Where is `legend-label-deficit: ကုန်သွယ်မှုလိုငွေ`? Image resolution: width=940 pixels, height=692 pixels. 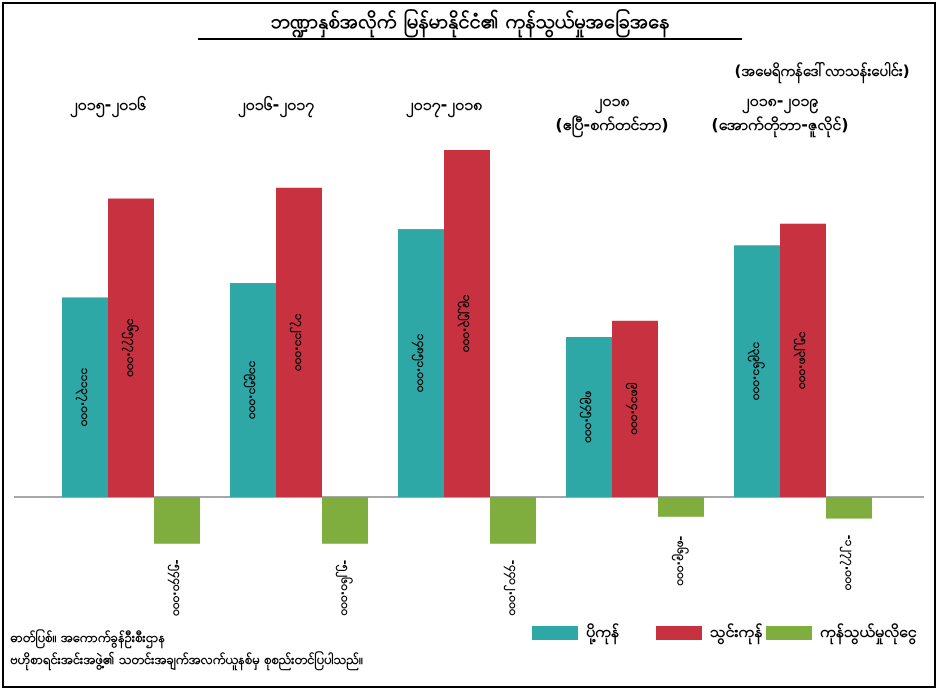
legend-label-deficit: ကုန်သွယ်မှုလိုငွေ is located at coordinates (868, 631).